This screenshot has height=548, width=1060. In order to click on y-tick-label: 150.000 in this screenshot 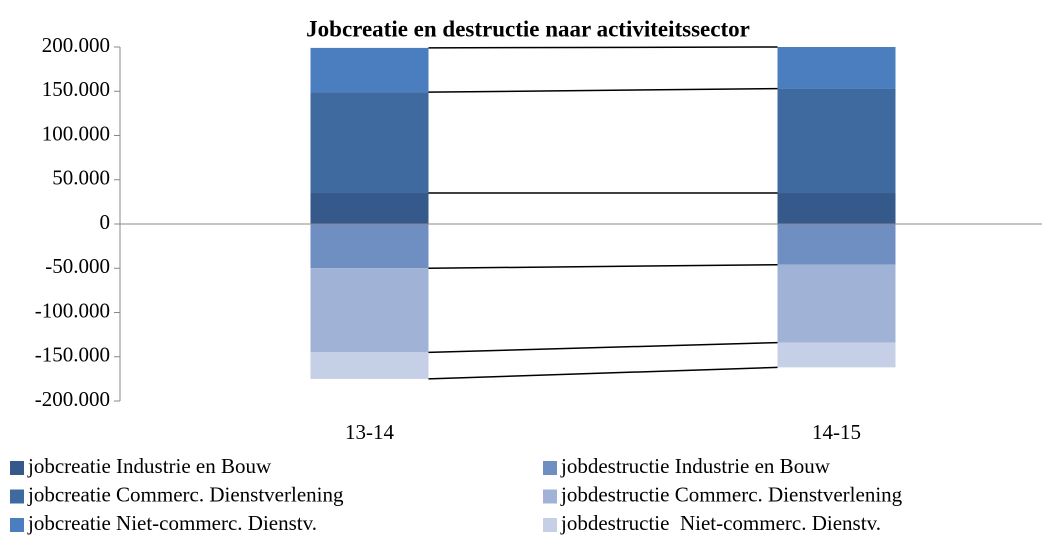, I will do `click(76, 89)`.